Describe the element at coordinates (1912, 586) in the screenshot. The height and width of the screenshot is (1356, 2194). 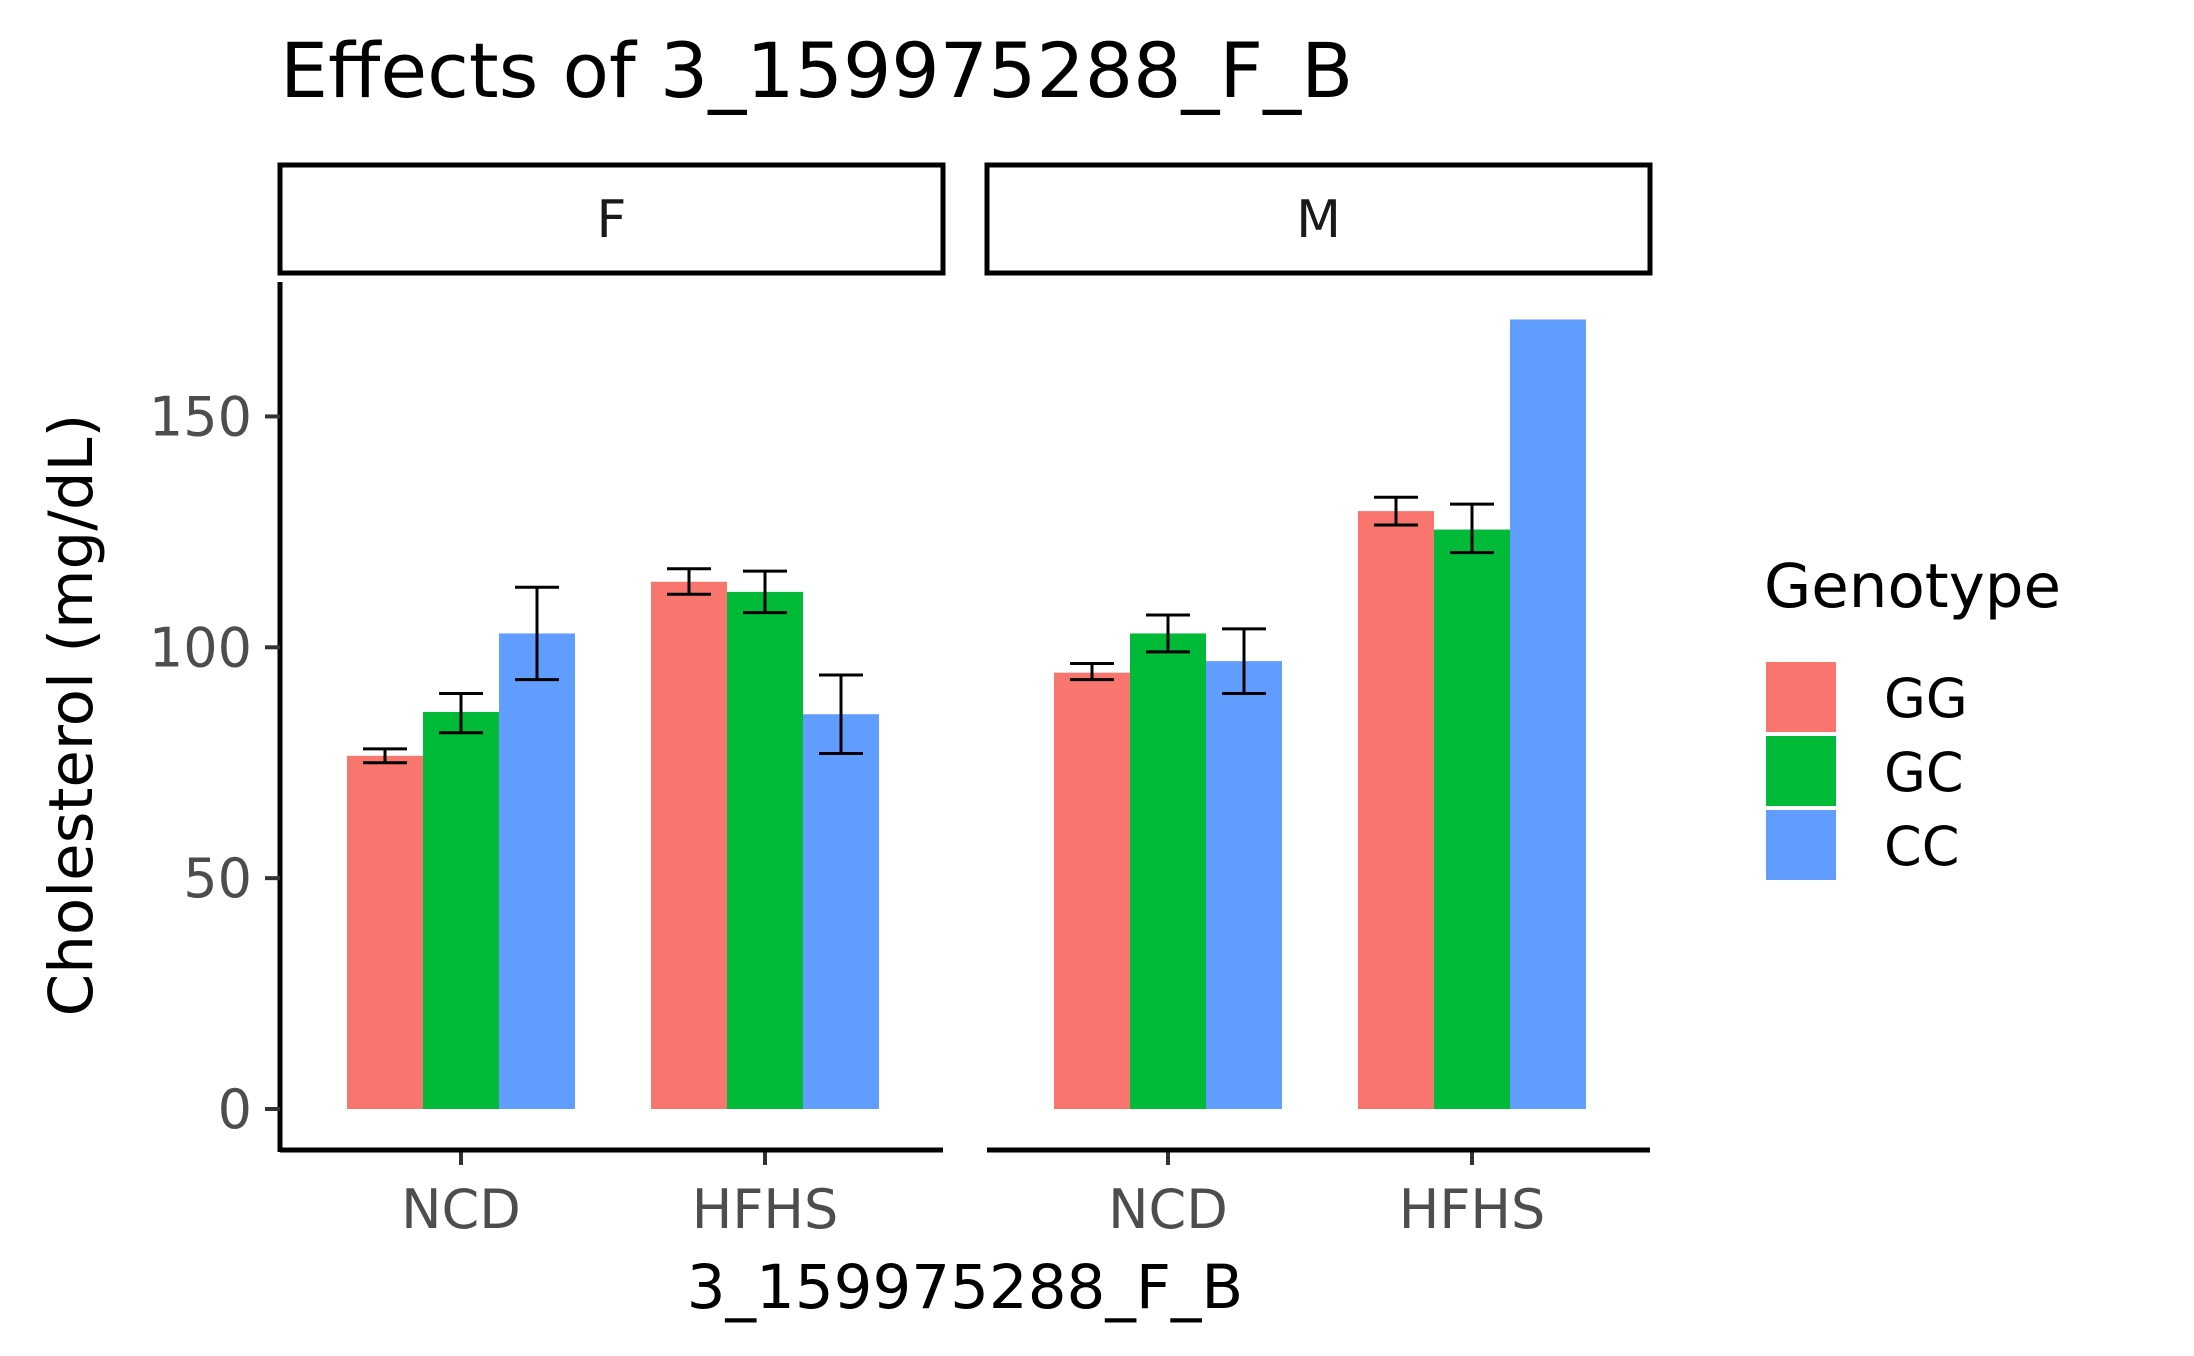
I see `legend-title: Genotype` at that location.